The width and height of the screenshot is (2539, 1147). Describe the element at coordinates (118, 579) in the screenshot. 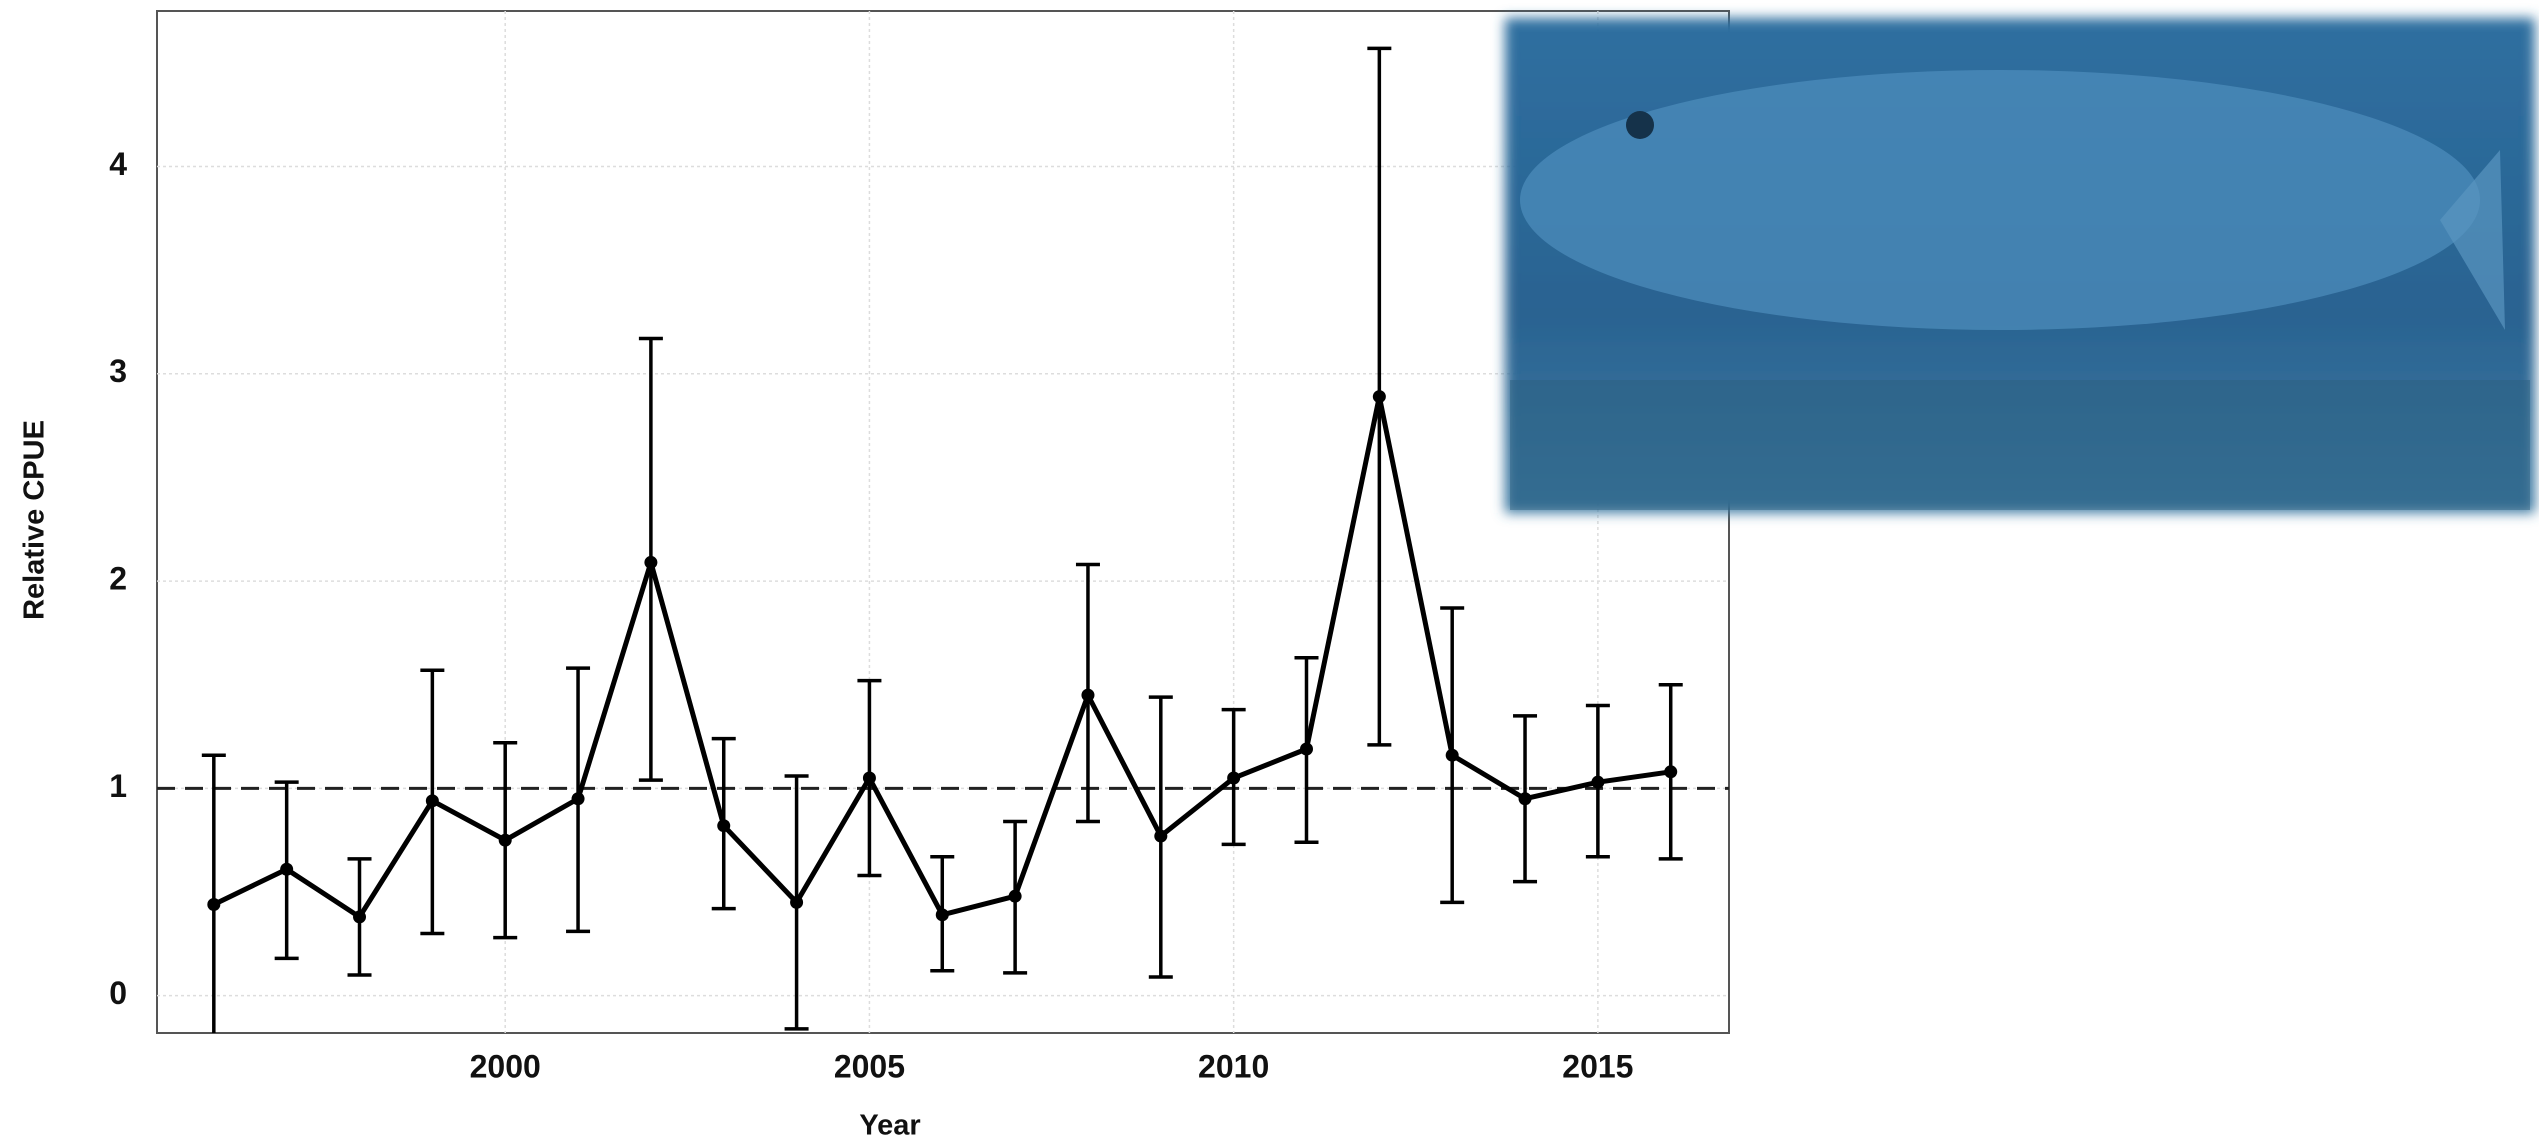

I see `y-tick-label: 2` at that location.